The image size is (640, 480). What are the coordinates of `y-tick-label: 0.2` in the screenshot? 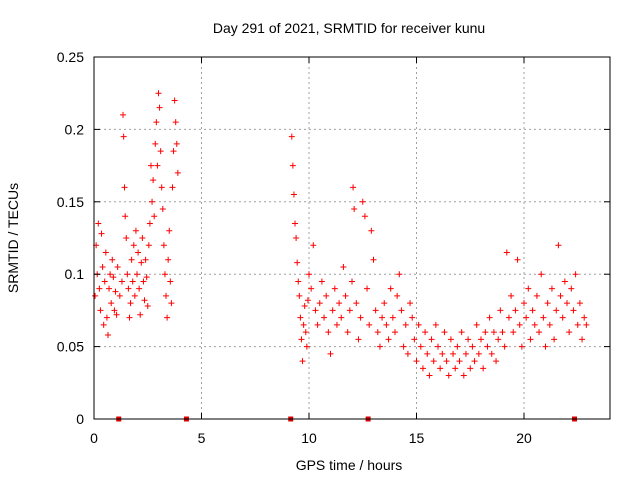 It's located at (75, 129).